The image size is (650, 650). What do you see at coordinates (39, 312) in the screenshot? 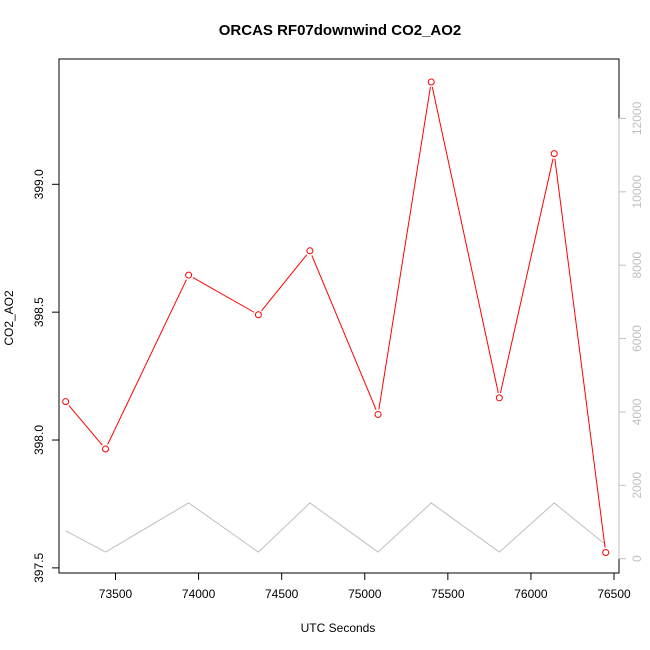
I see `y-tick-label: 398.5` at bounding box center [39, 312].